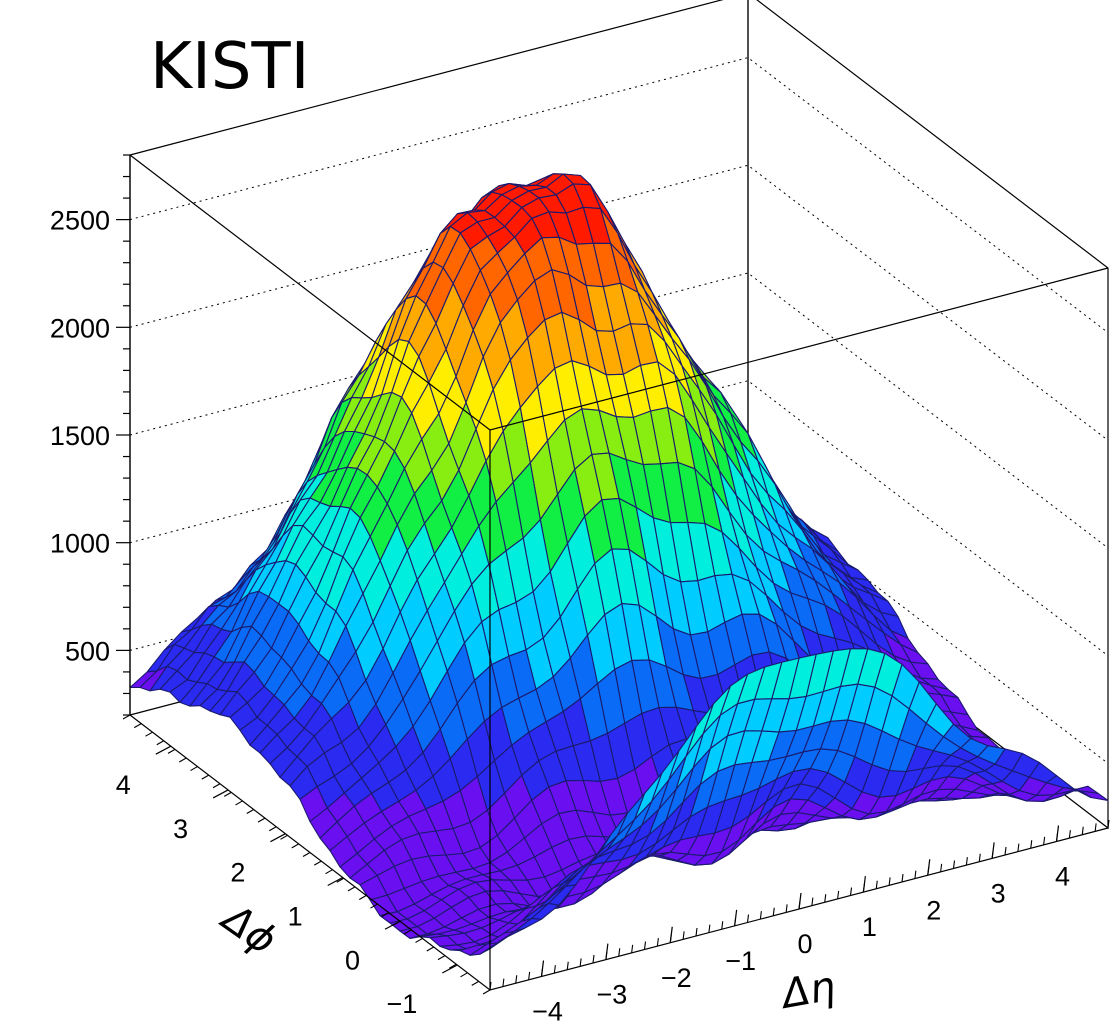 This screenshot has height=1029, width=1110. What do you see at coordinates (80, 221) in the screenshot?
I see `z-tick-label: 2500` at bounding box center [80, 221].